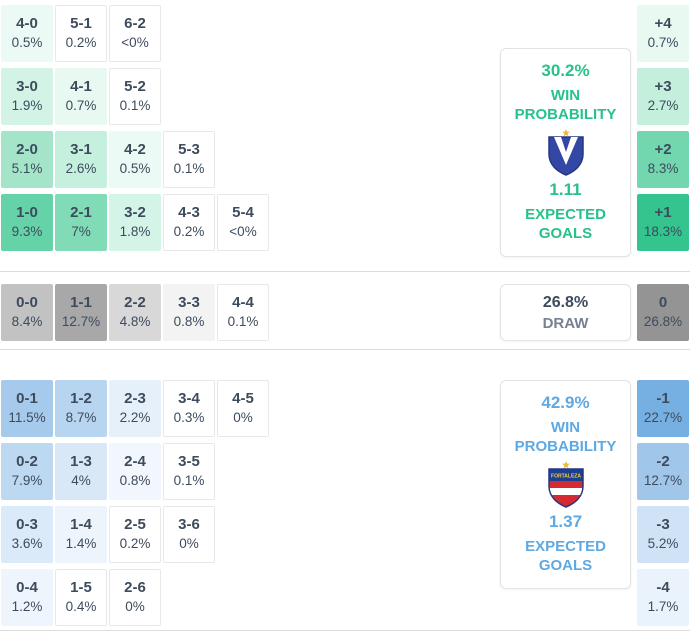 This screenshot has height=633, width=690. I want to click on score-cell: 5-4 <0%, so click(243, 222).